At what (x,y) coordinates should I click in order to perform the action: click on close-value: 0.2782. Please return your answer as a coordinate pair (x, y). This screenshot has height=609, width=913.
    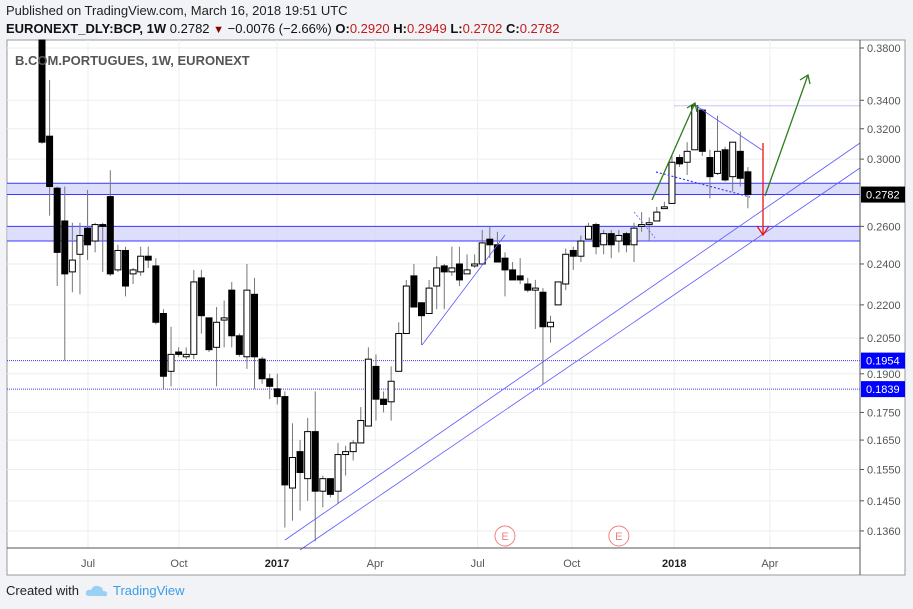
    Looking at the image, I should click on (539, 28).